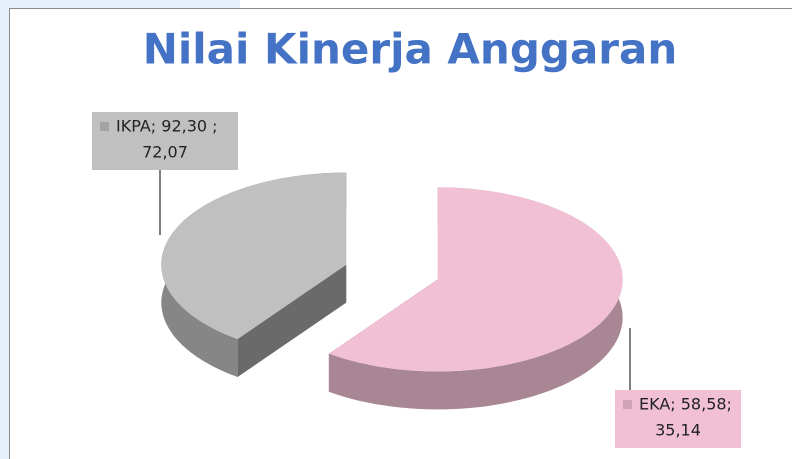 The height and width of the screenshot is (459, 792). Describe the element at coordinates (4, 229) in the screenshot. I see `side-strip` at that location.